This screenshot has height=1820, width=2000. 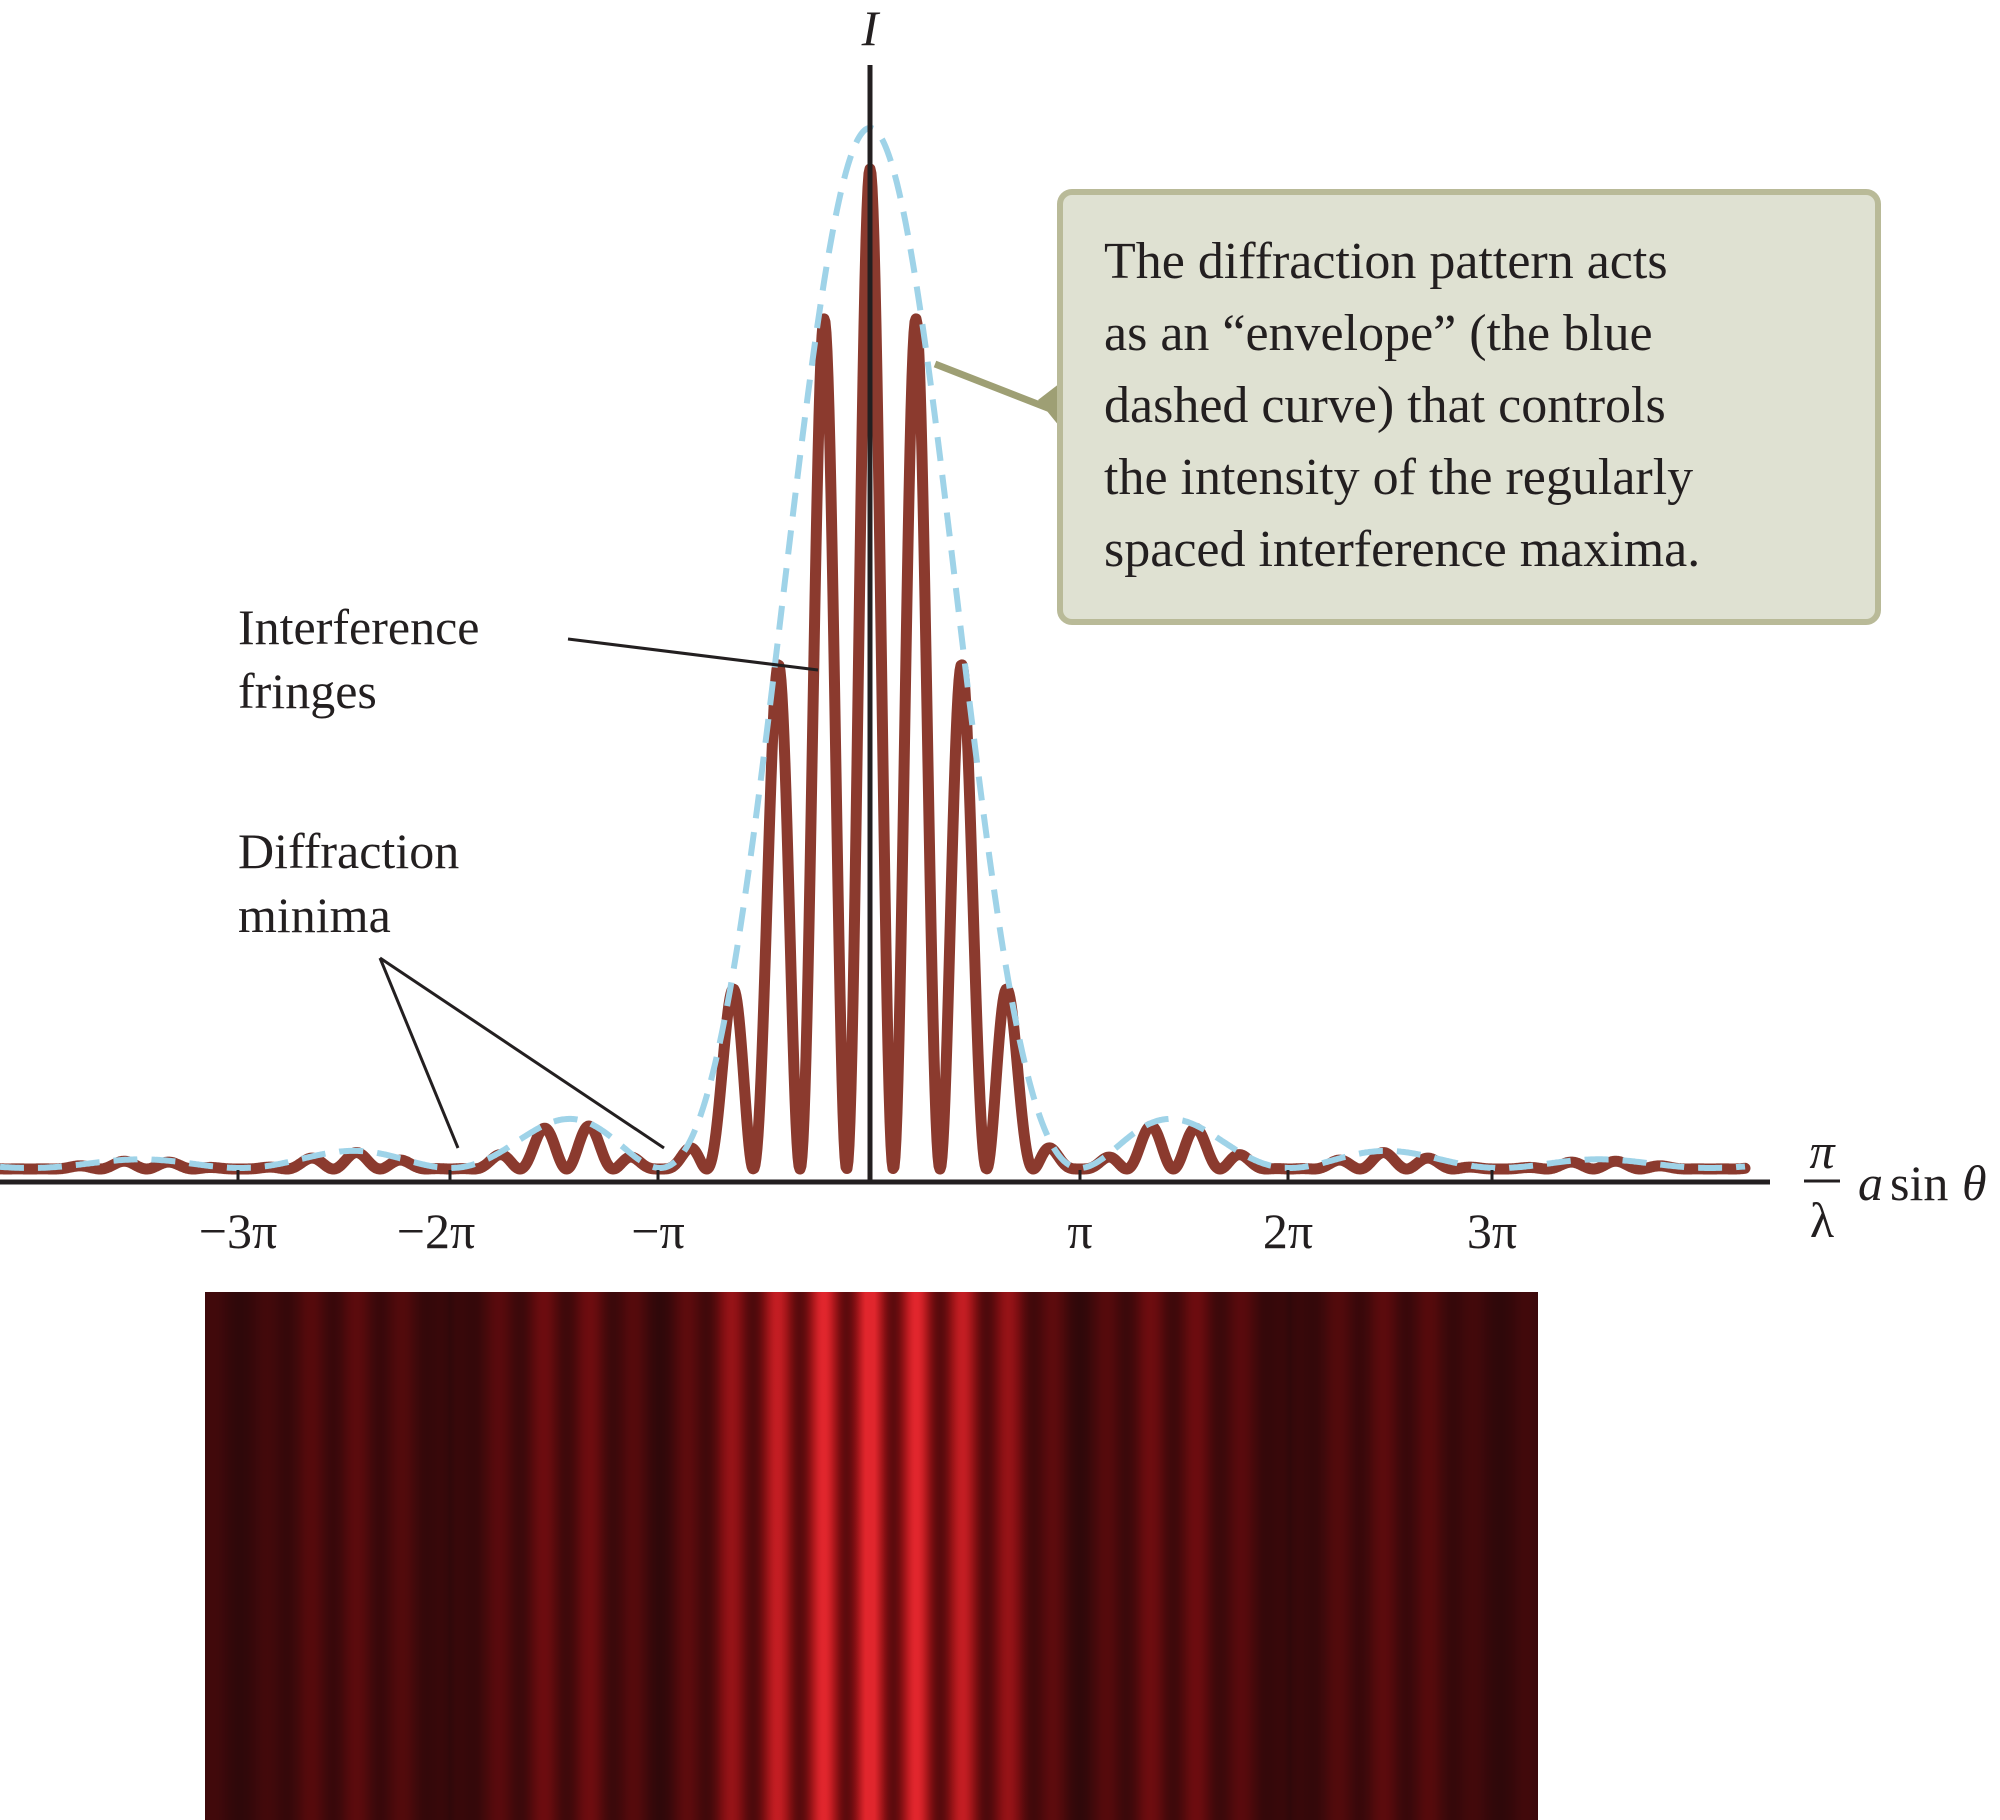 What do you see at coordinates (238, 1231) in the screenshot?
I see `tick-label-neg3pi: −3π` at bounding box center [238, 1231].